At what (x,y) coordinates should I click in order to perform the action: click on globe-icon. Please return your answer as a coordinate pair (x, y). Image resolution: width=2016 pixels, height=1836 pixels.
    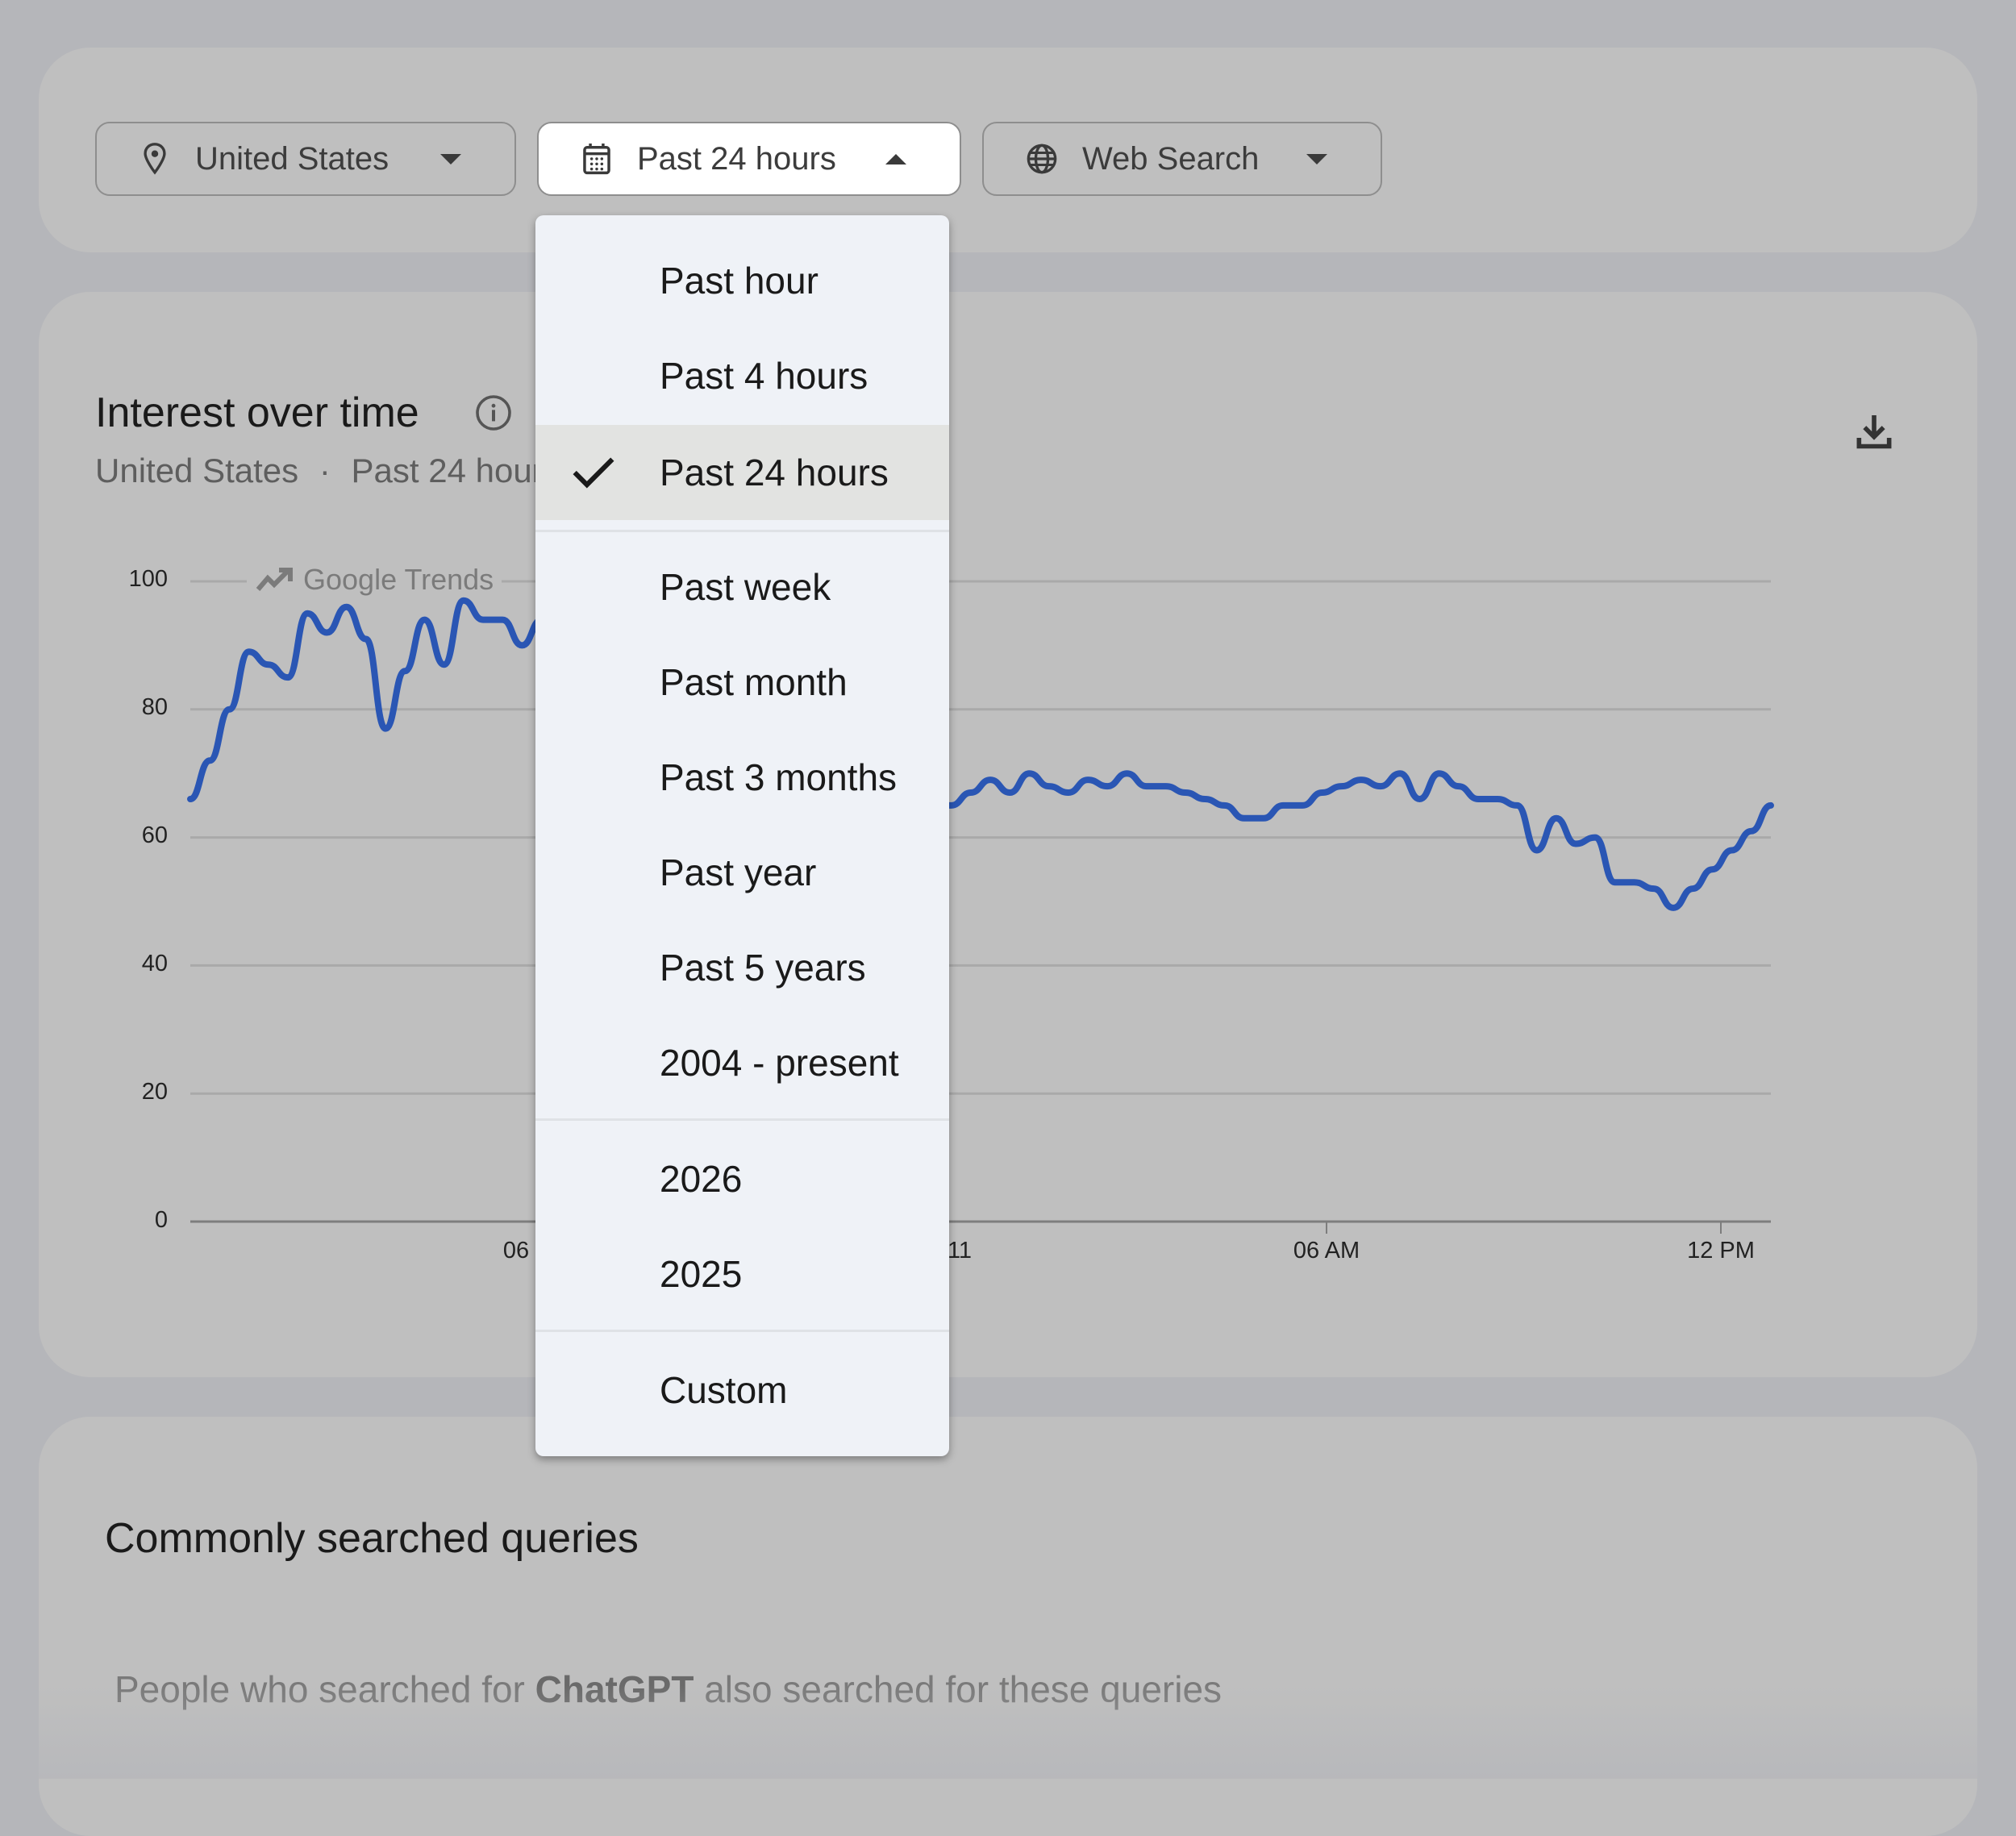
    Looking at the image, I should click on (1042, 159).